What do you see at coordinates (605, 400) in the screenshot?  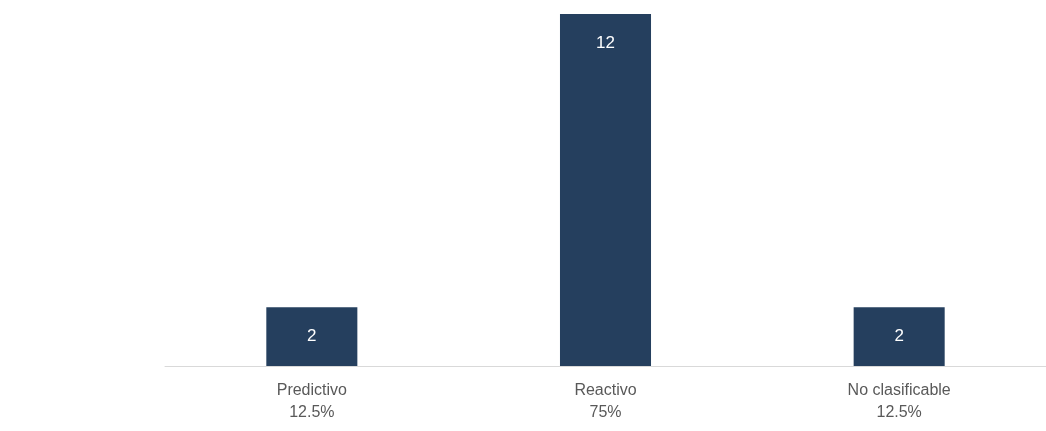 I see `x-tick-label: Reactivo 75%` at bounding box center [605, 400].